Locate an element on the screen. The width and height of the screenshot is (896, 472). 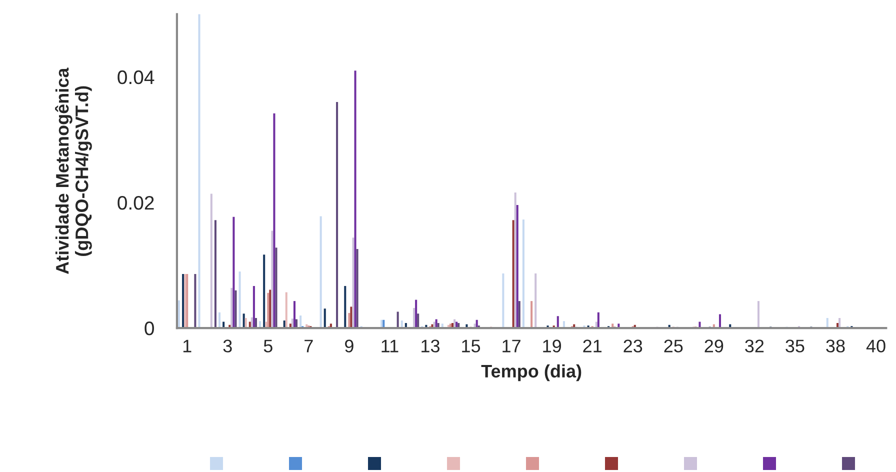
y-tick-label: 0.04 is located at coordinates (136, 77).